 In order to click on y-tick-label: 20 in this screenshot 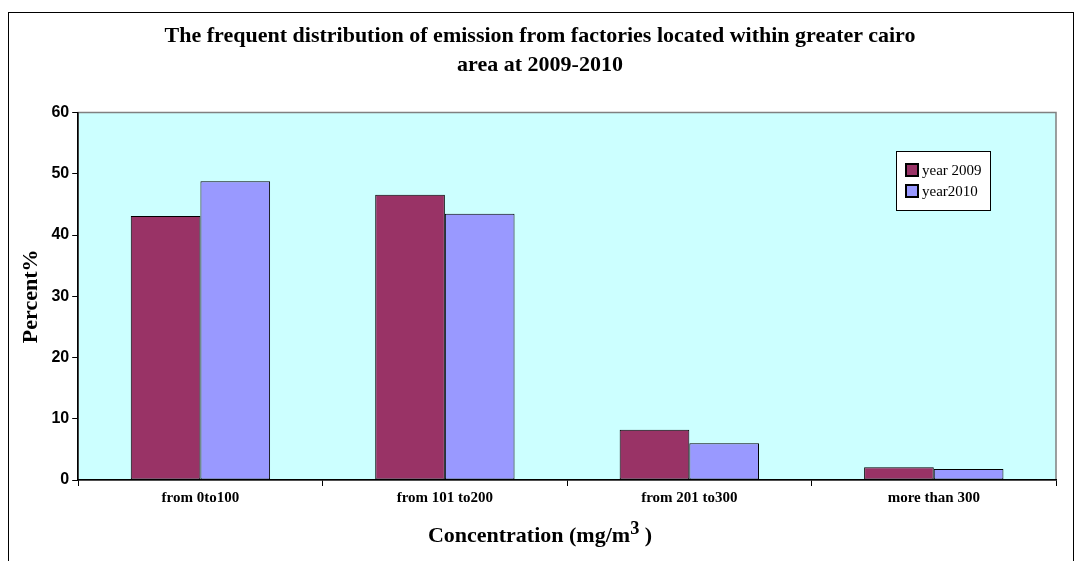, I will do `click(60, 356)`.